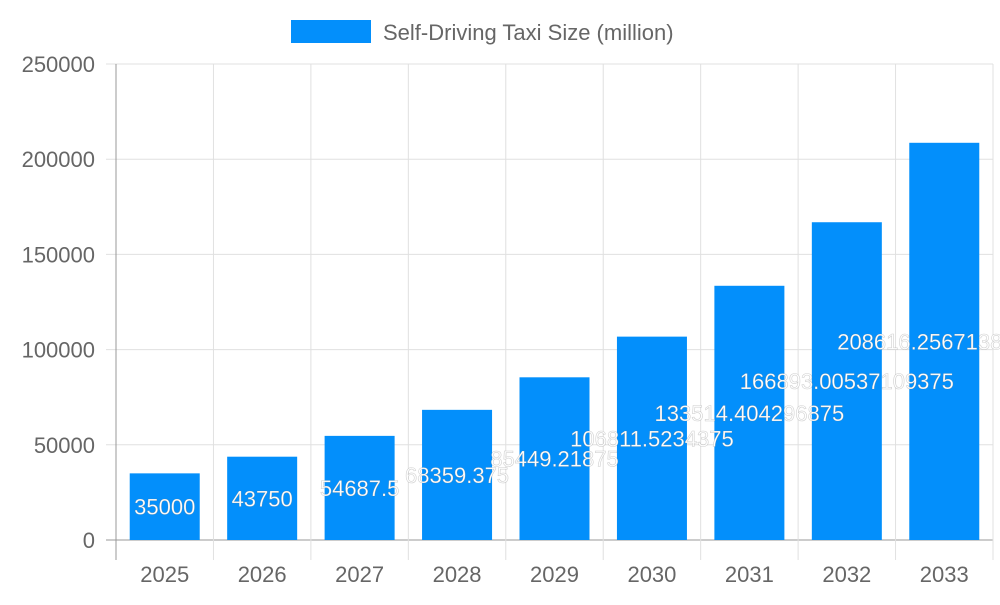 The width and height of the screenshot is (1000, 605). Describe the element at coordinates (89, 540) in the screenshot. I see `y-tick-label: 0` at that location.